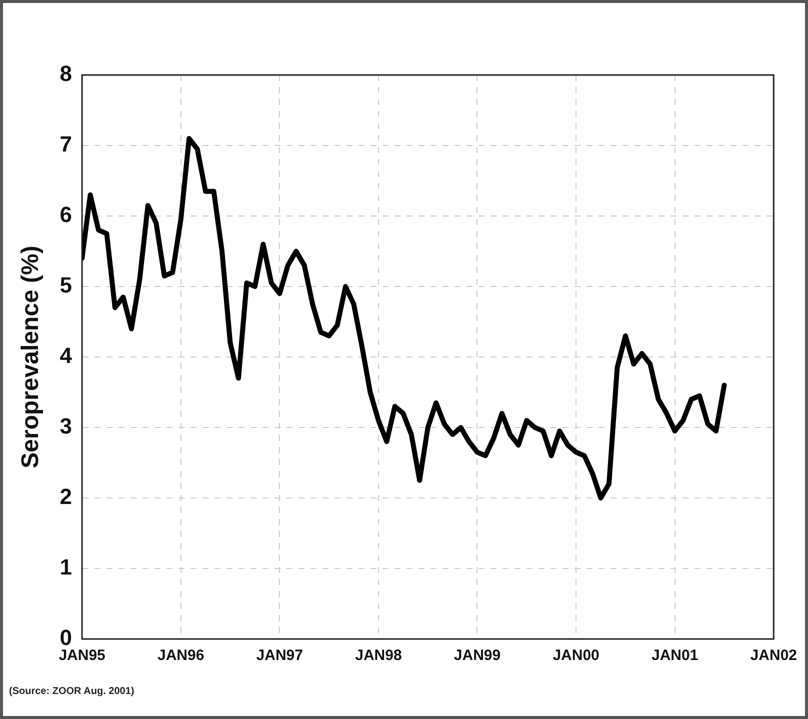 Image resolution: width=808 pixels, height=719 pixels. I want to click on x-tick-label: JAN99, so click(477, 655).